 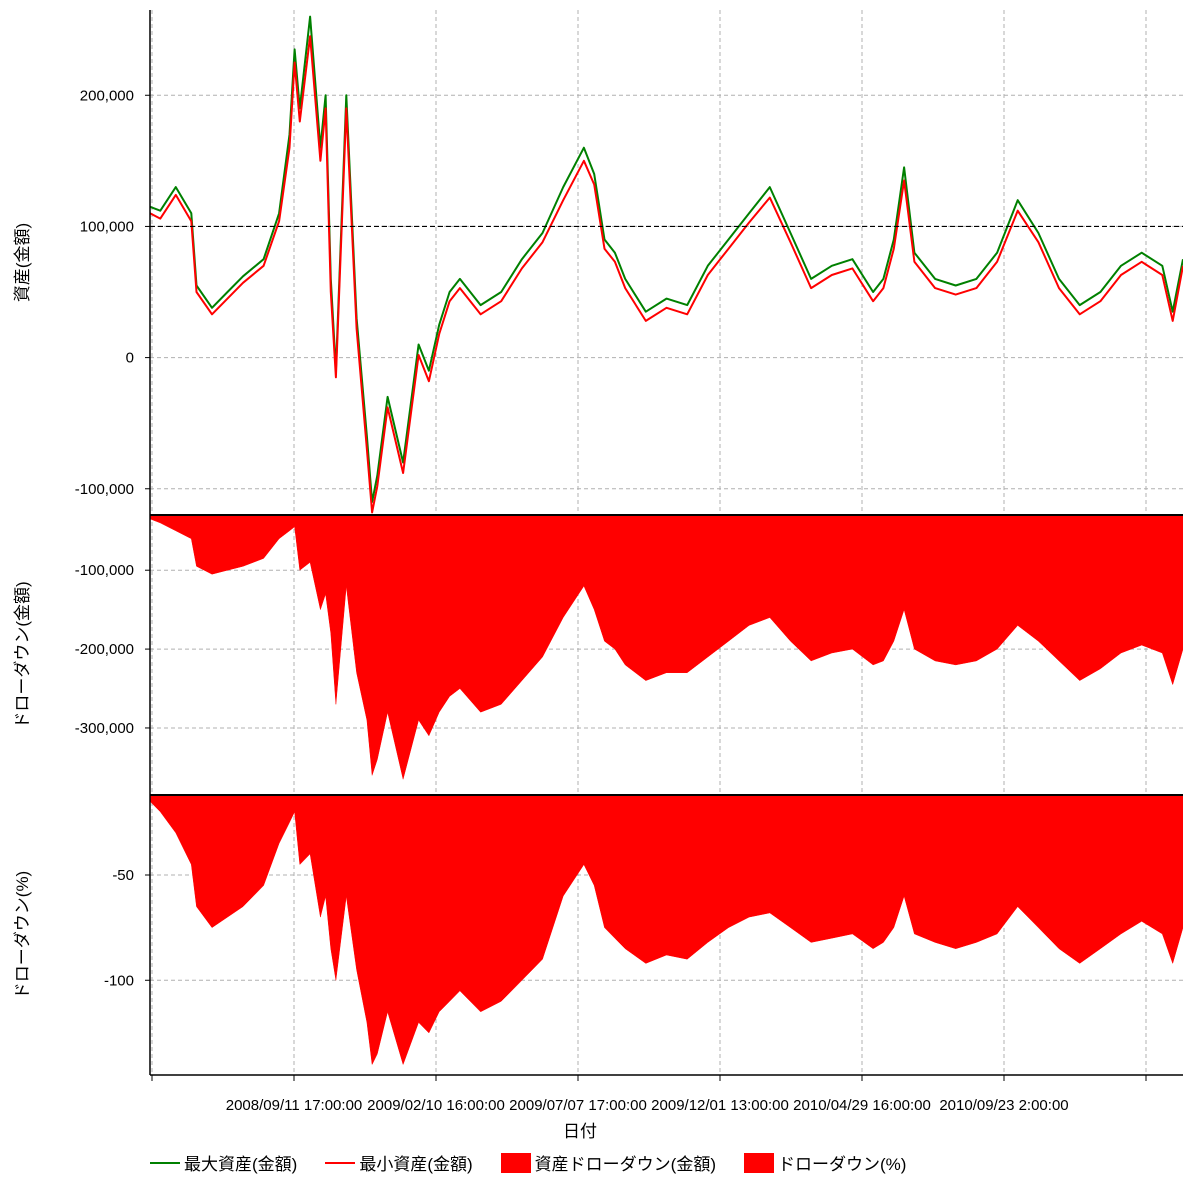 What do you see at coordinates (22, 935) in the screenshot?
I see `y-axis-title-bottom: ドローダウン(%)` at bounding box center [22, 935].